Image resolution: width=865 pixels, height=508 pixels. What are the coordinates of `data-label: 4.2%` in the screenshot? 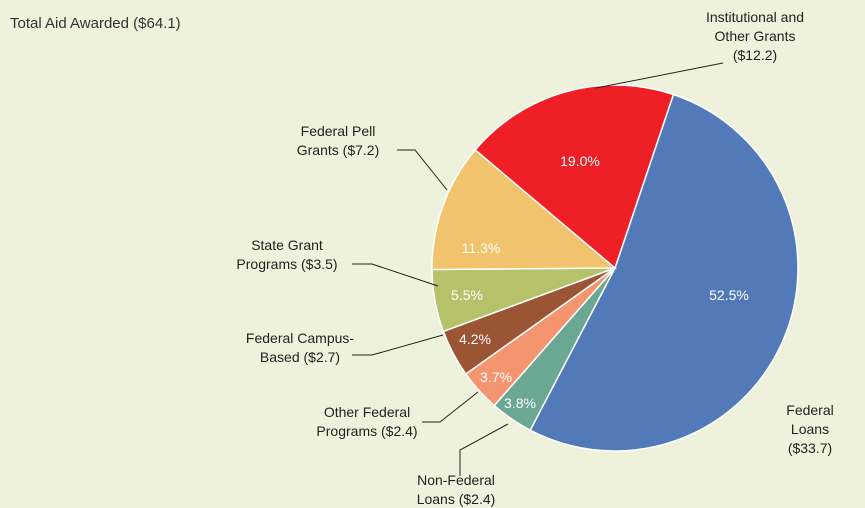 It's located at (475, 339).